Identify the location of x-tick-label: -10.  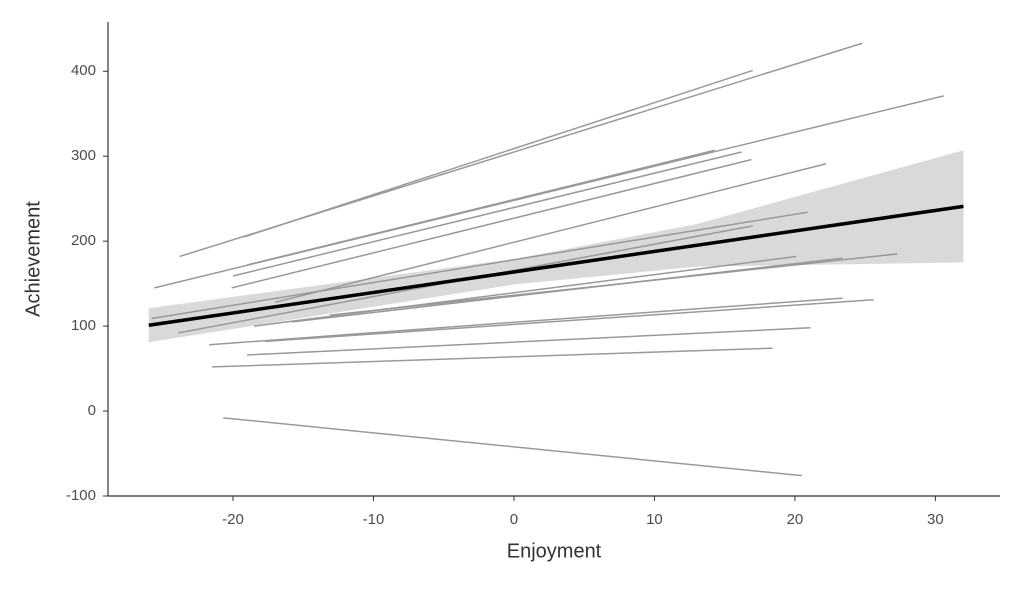
(374, 519).